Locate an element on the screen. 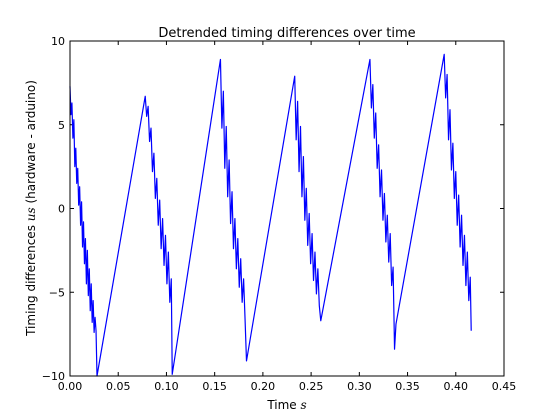 The height and width of the screenshot is (418, 560). x-axis-label: Time s is located at coordinates (286, 405).